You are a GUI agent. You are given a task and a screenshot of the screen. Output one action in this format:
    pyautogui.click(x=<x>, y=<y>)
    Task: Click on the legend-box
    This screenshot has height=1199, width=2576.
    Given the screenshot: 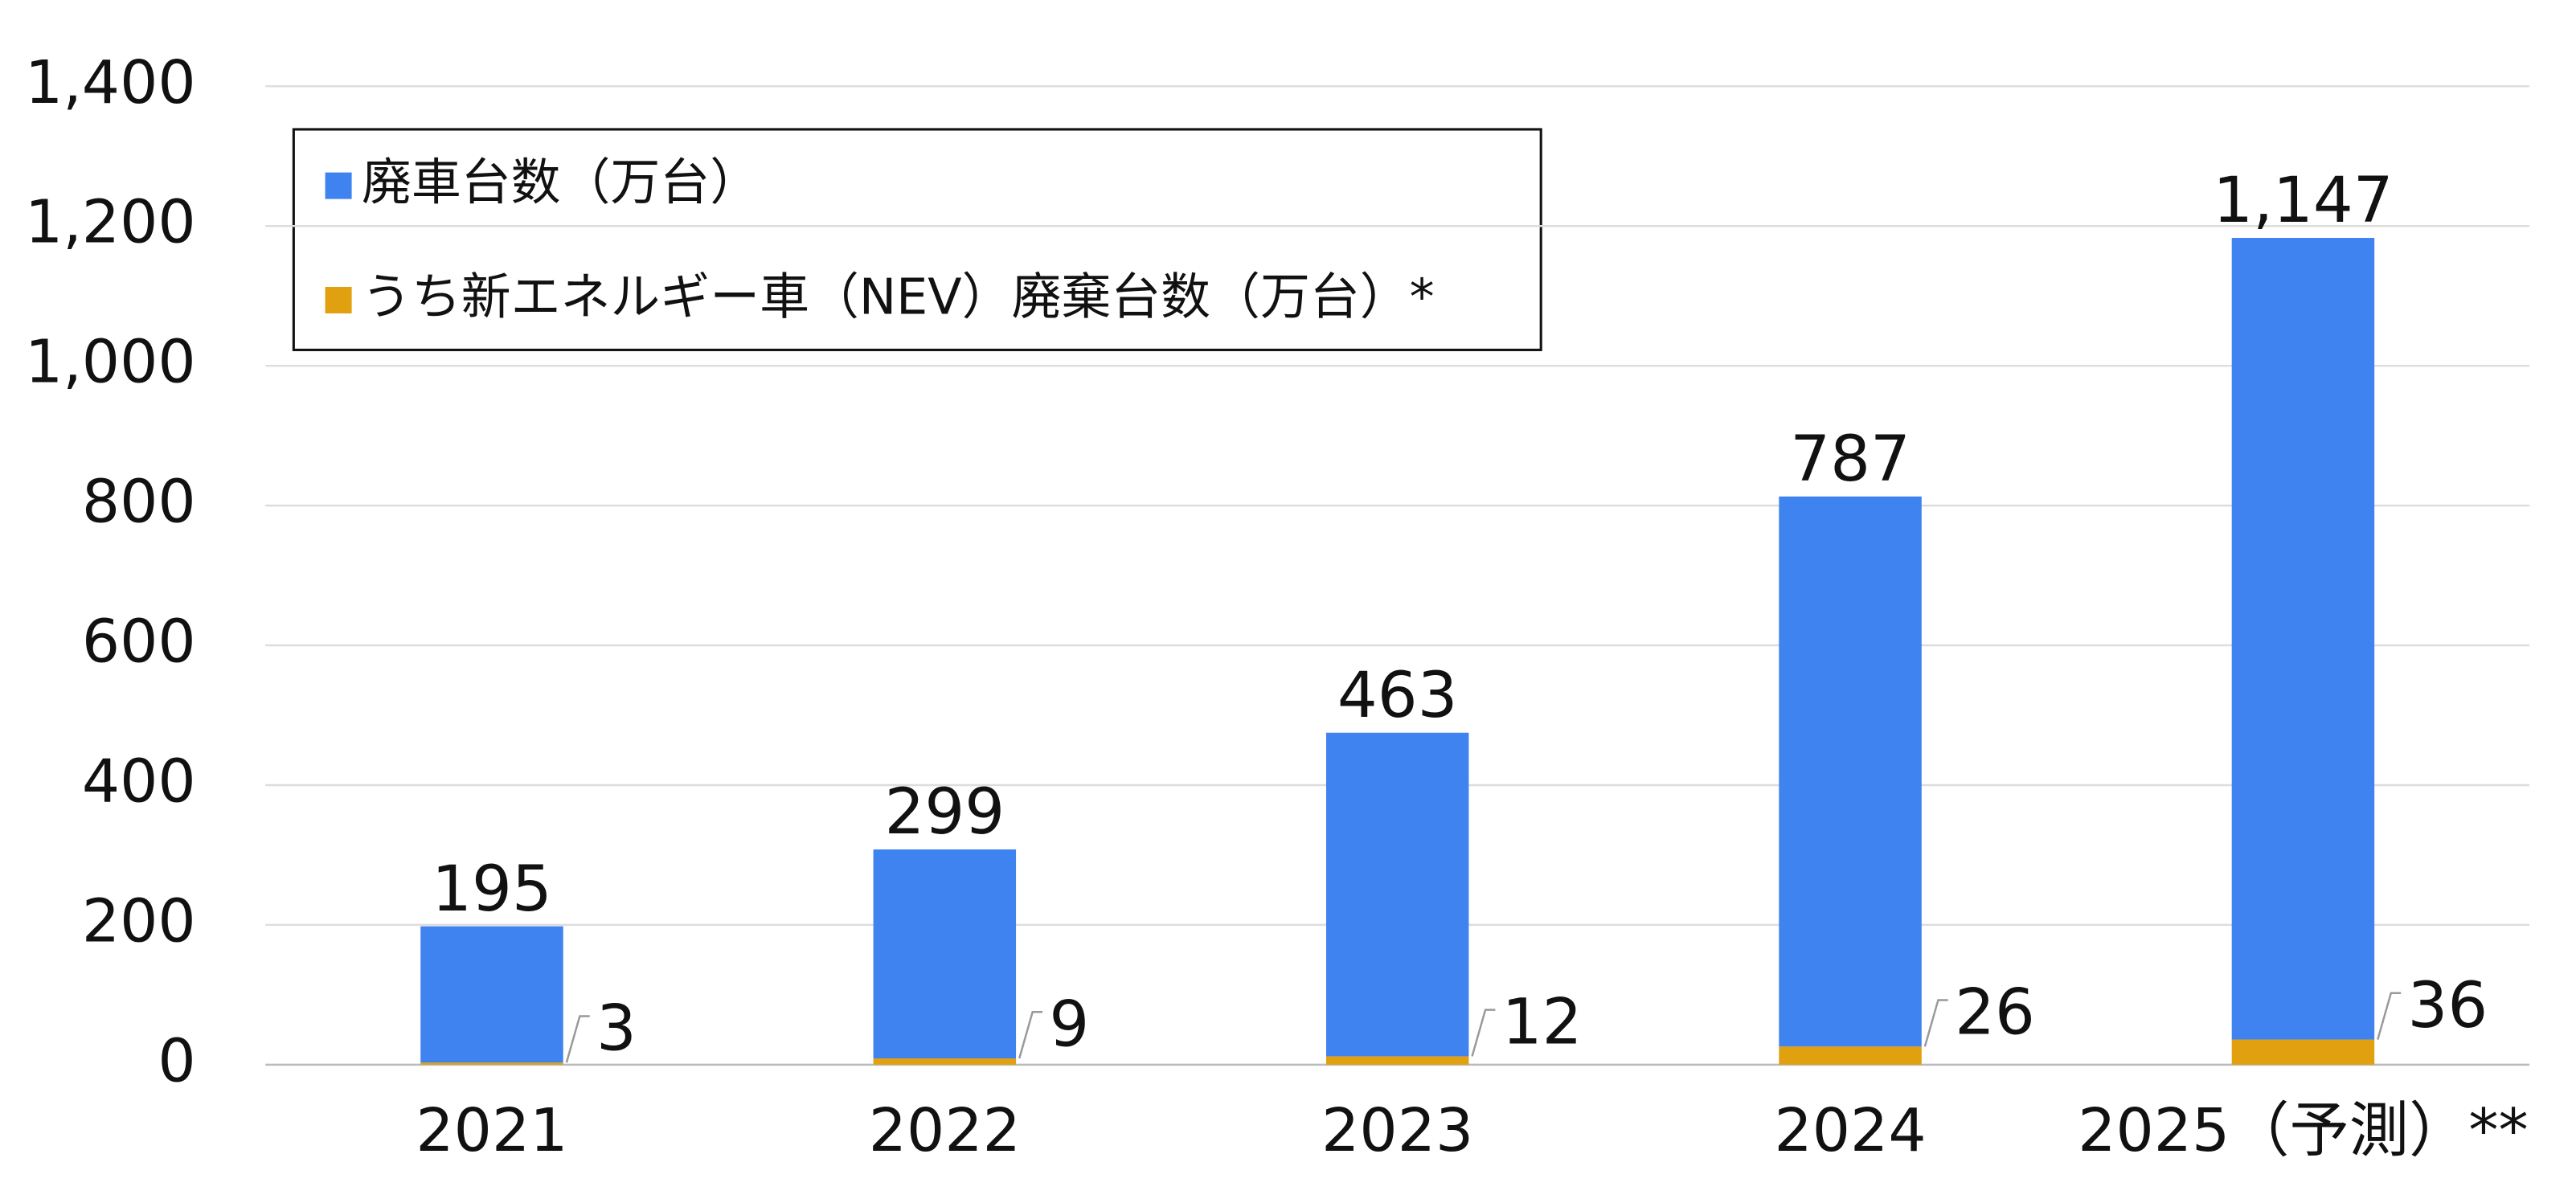 What is the action you would take?
    pyautogui.click(x=917, y=239)
    